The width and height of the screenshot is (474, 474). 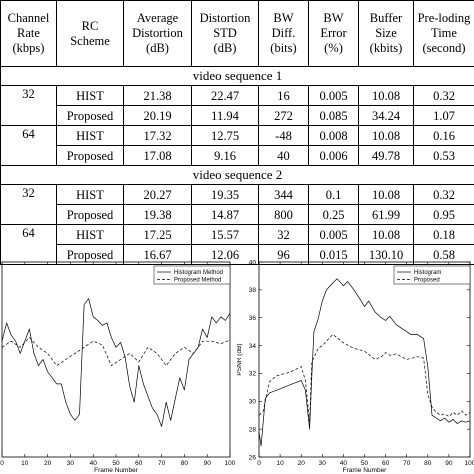 What do you see at coordinates (2, 463) in the screenshot?
I see `x-tick-label: 0` at bounding box center [2, 463].